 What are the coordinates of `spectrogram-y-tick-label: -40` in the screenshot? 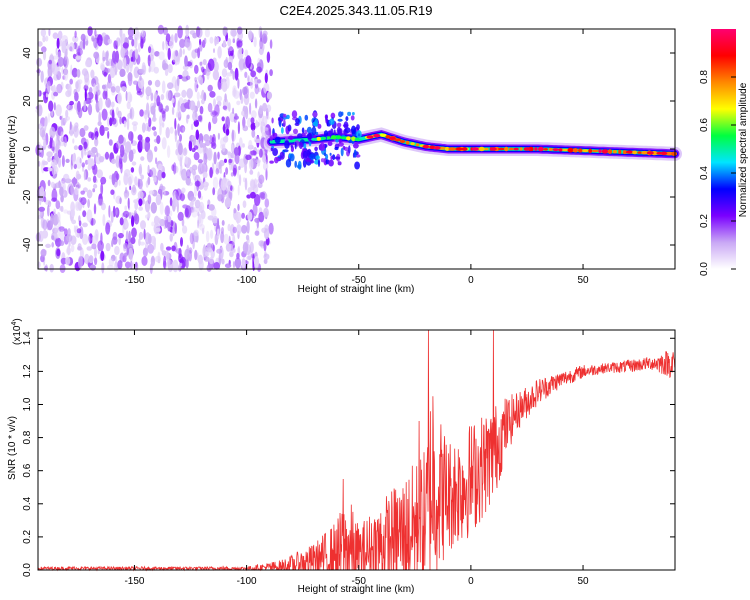 It's located at (27, 244).